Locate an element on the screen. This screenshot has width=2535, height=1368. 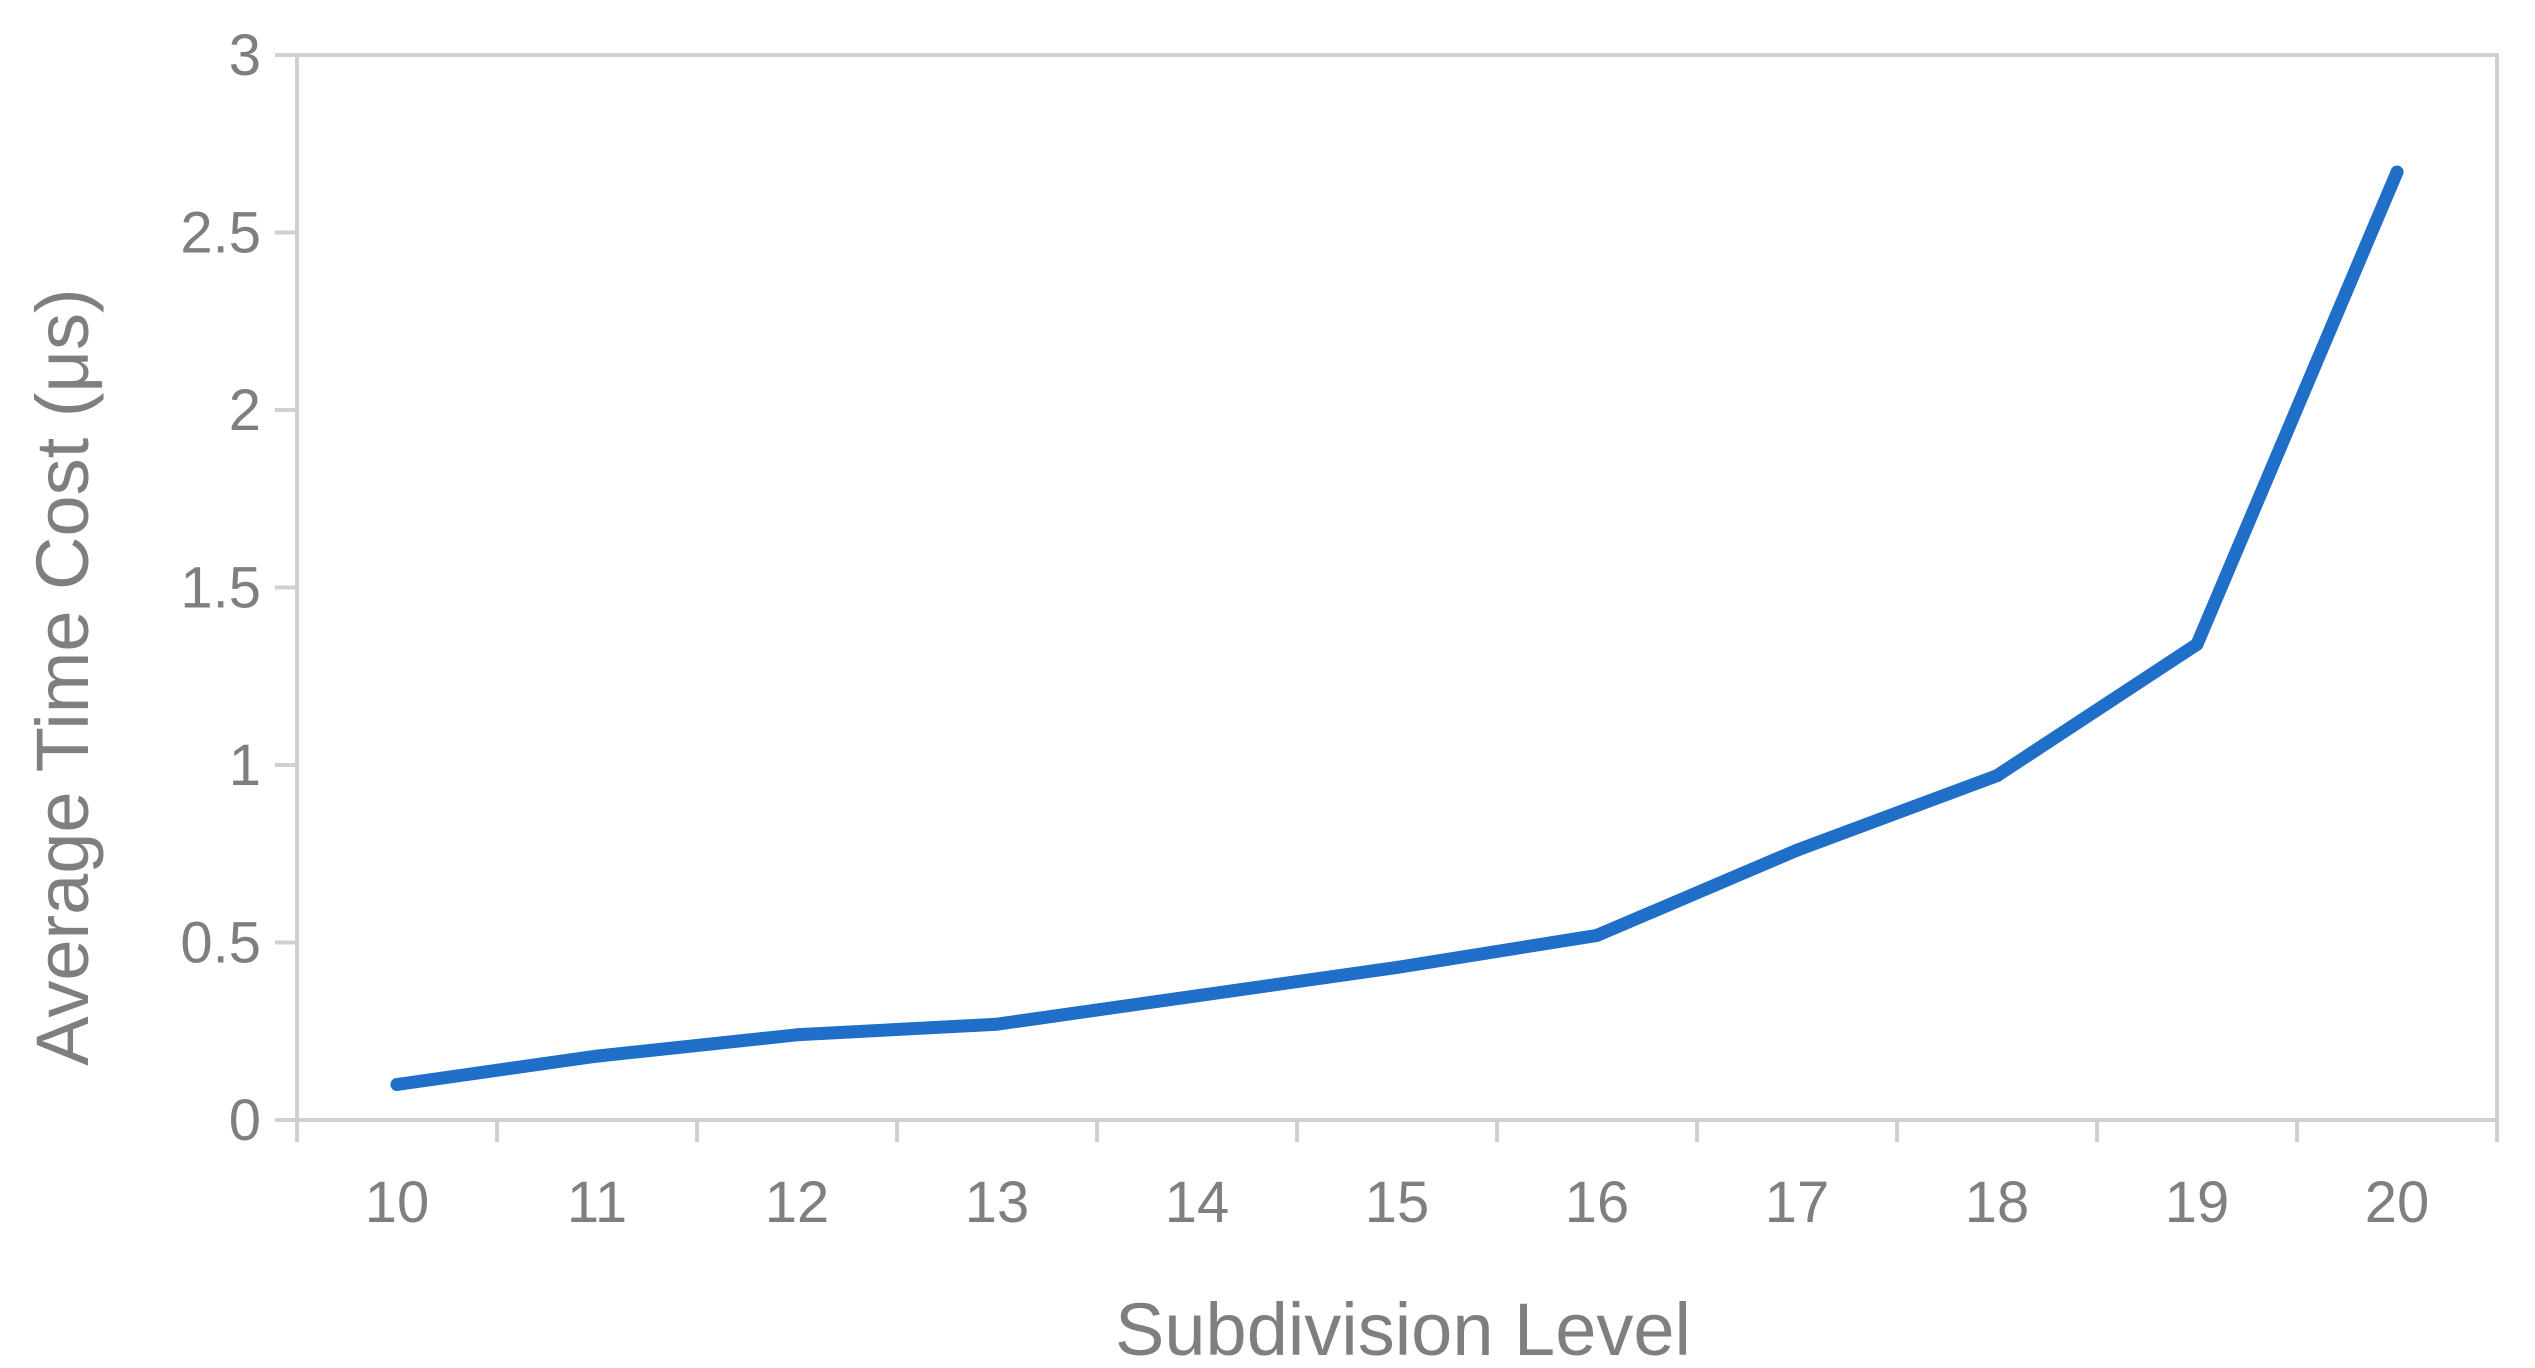
x-axis-ticks is located at coordinates (1397, 1131).